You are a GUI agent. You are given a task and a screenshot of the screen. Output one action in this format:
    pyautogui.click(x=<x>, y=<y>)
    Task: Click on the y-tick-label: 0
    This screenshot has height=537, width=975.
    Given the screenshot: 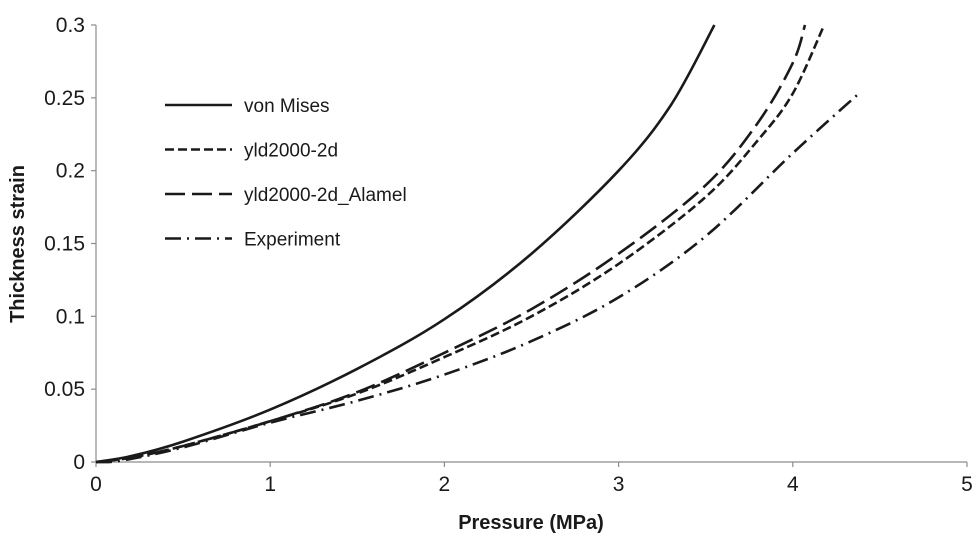 What is the action you would take?
    pyautogui.click(x=79, y=462)
    